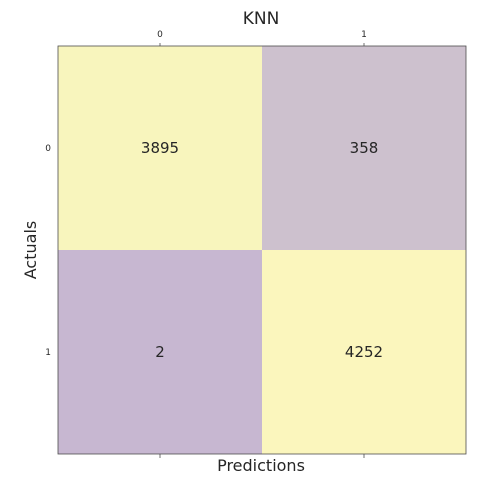  I want to click on cell-value-label-r1-c1: 4252, so click(364, 352).